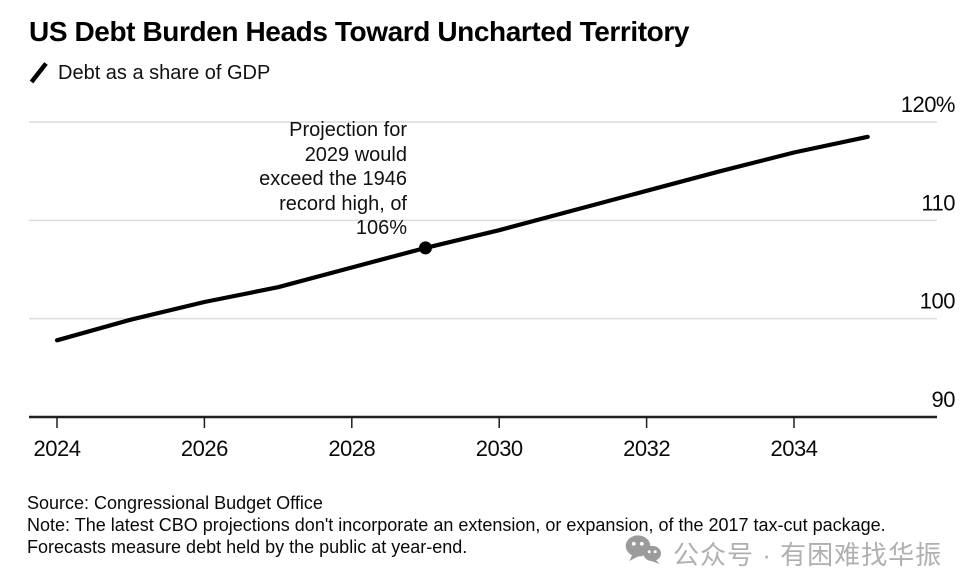 The width and height of the screenshot is (970, 586). Describe the element at coordinates (937, 301) in the screenshot. I see `y-axis-tick-label: 100` at that location.